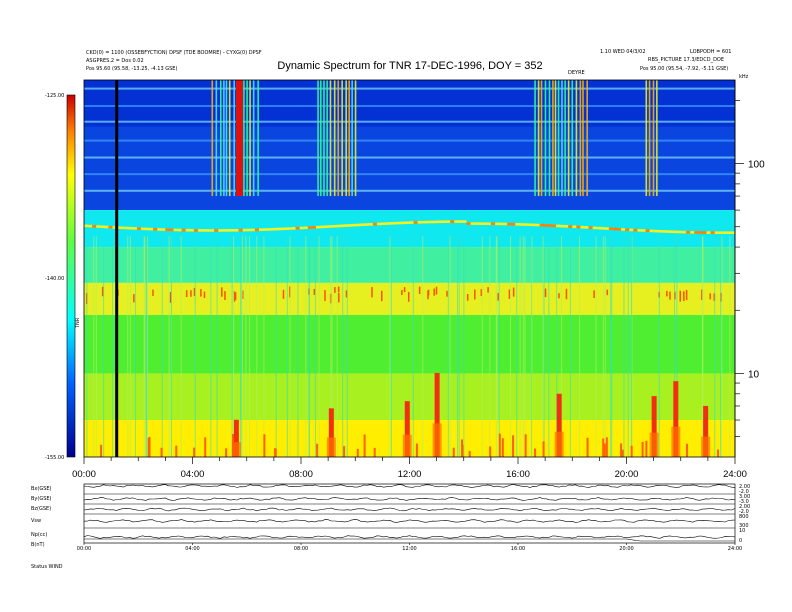 This screenshot has width=792, height=612. What do you see at coordinates (518, 549) in the screenshot?
I see `panel-xtick-label: 16:00` at bounding box center [518, 549].